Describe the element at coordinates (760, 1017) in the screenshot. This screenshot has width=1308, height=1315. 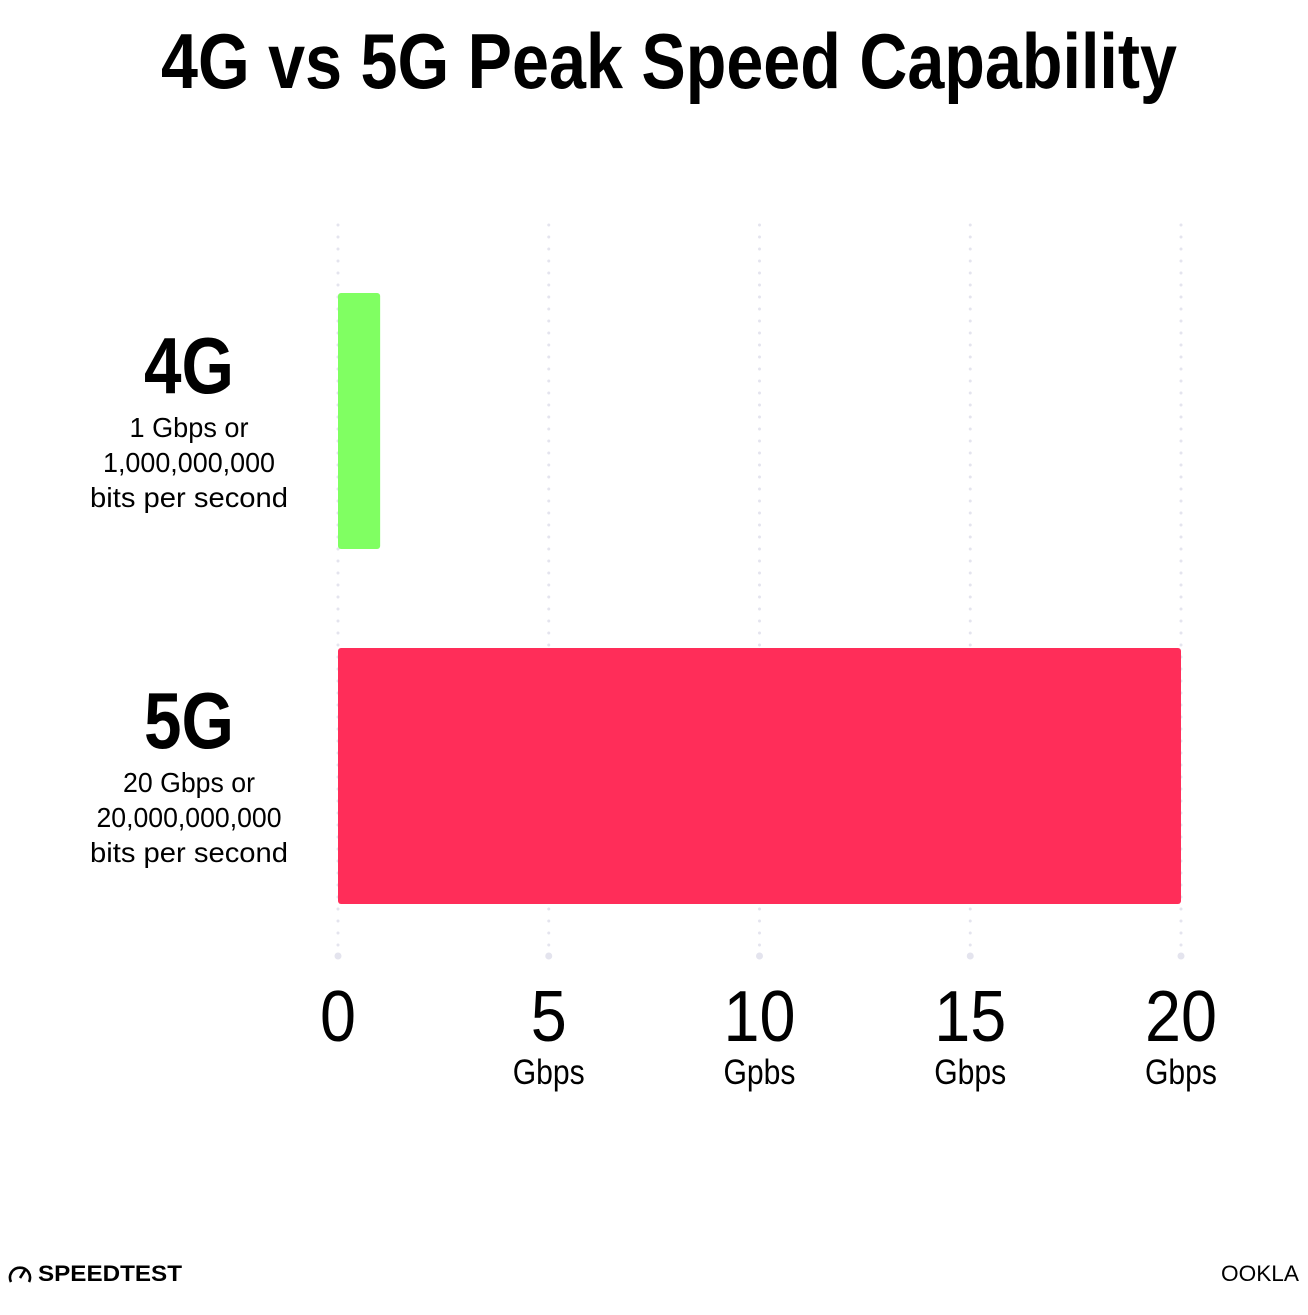
I see `tick-label: 10` at that location.